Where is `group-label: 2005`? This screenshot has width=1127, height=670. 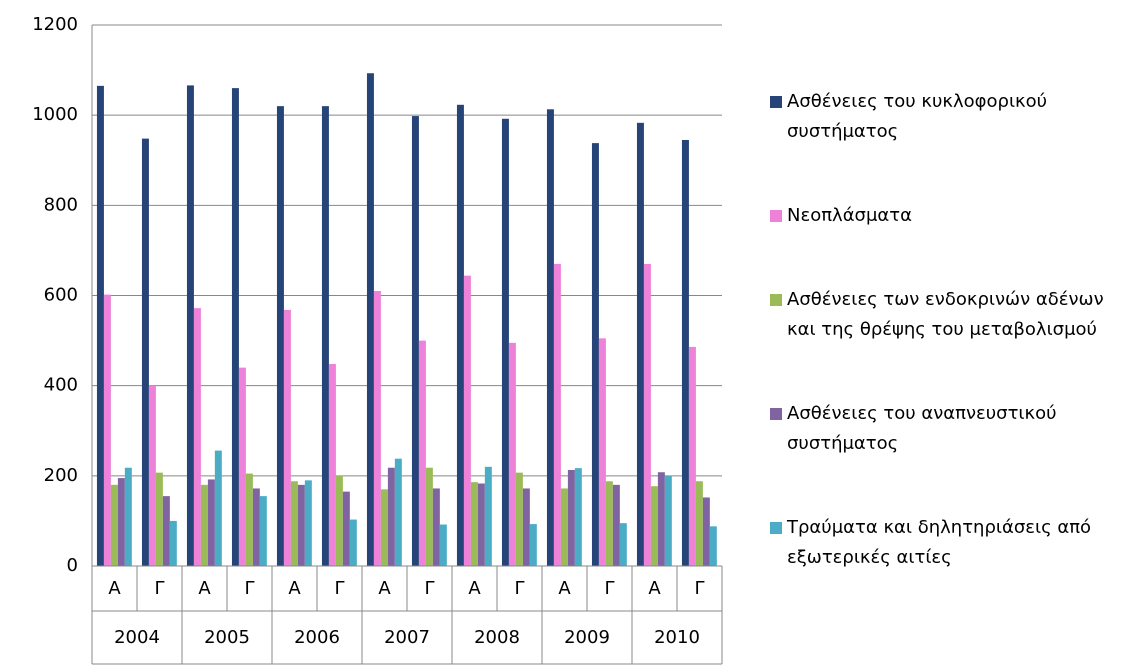
group-label: 2005 is located at coordinates (227, 637).